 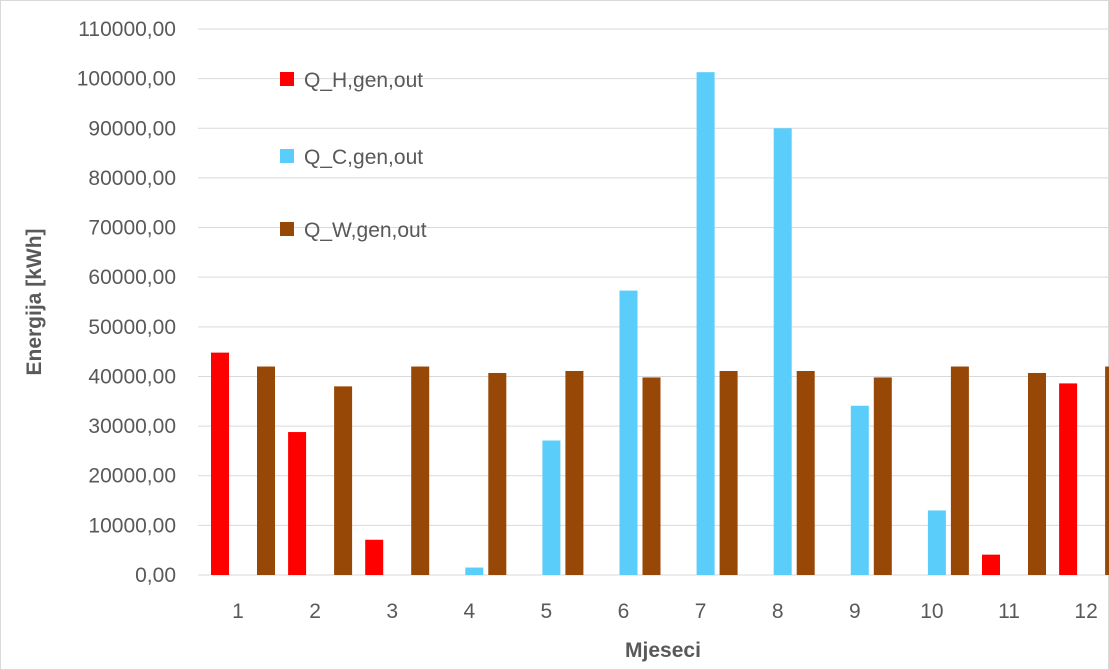 What do you see at coordinates (624, 611) in the screenshot?
I see `x-tick-label: 6` at bounding box center [624, 611].